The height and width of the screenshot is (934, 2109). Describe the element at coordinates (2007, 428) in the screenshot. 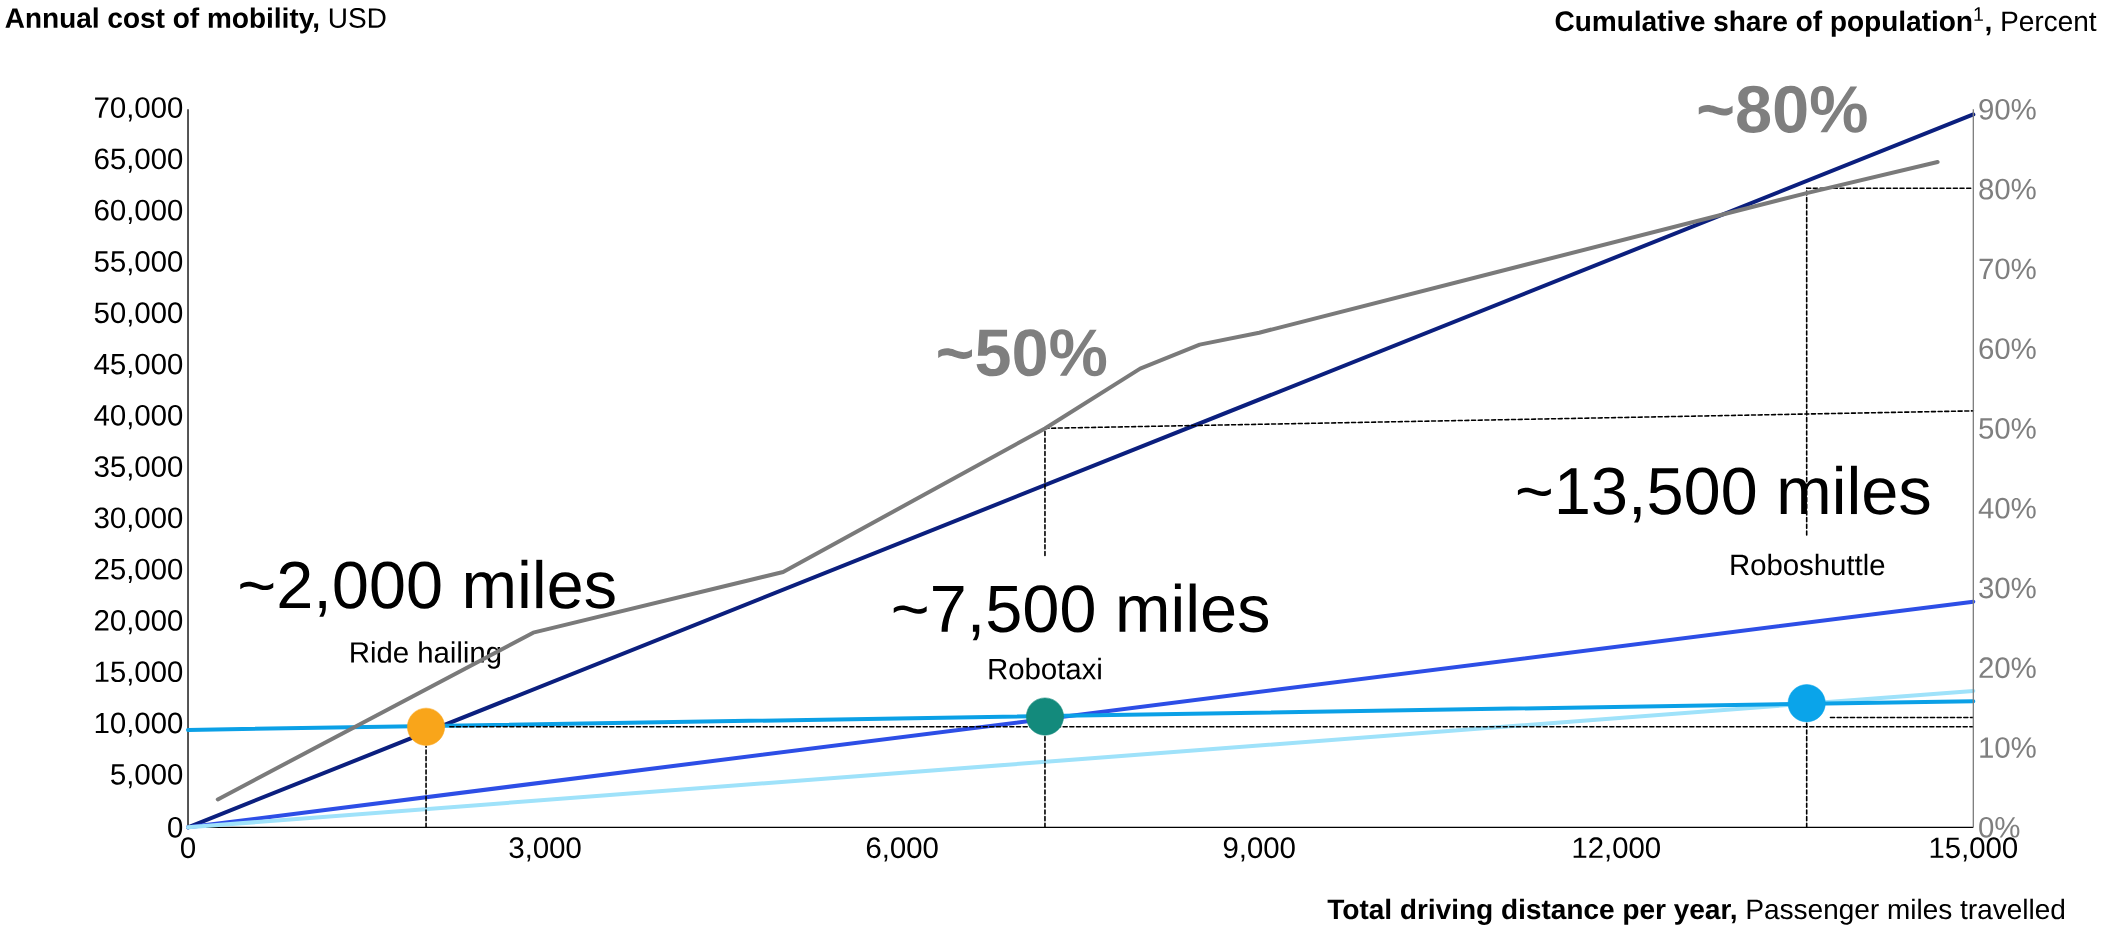

I see `y2-tick-label: 50%` at that location.